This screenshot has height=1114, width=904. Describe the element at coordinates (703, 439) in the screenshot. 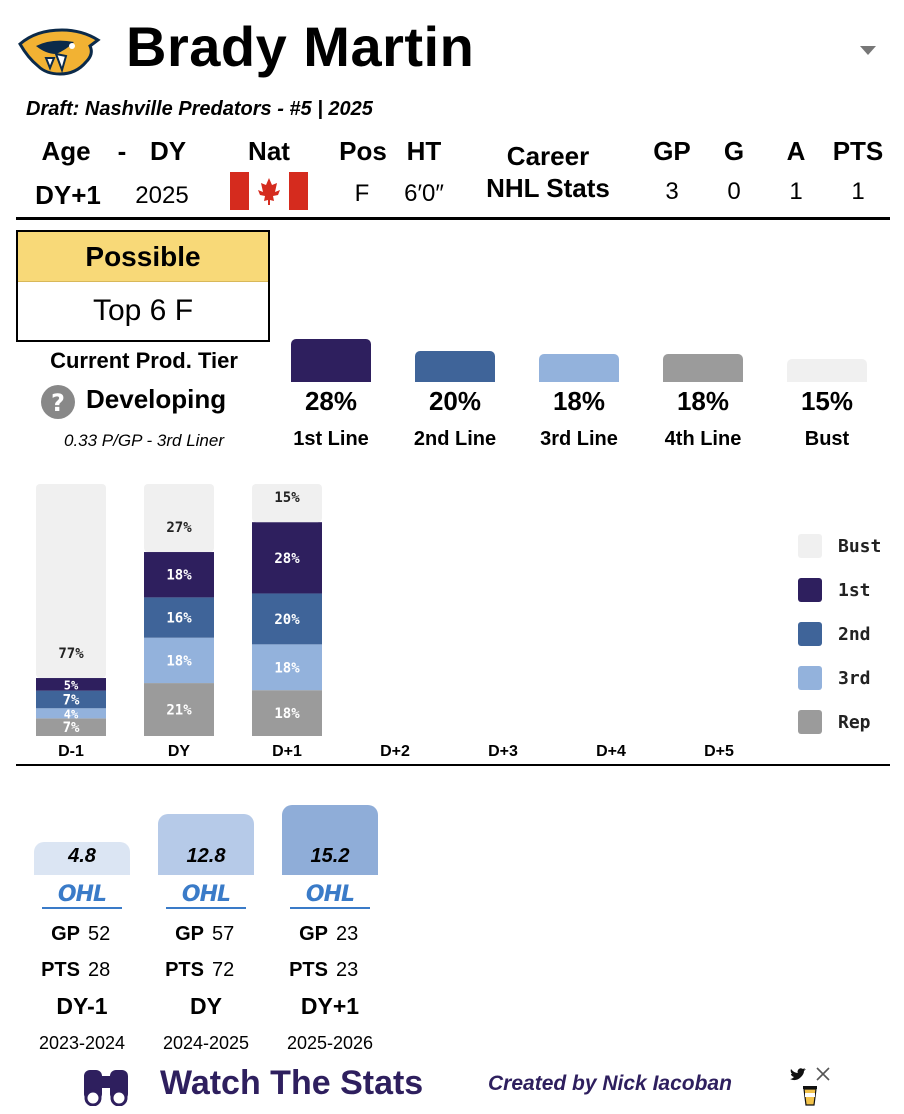

I see `tier-label: 4th Line` at that location.